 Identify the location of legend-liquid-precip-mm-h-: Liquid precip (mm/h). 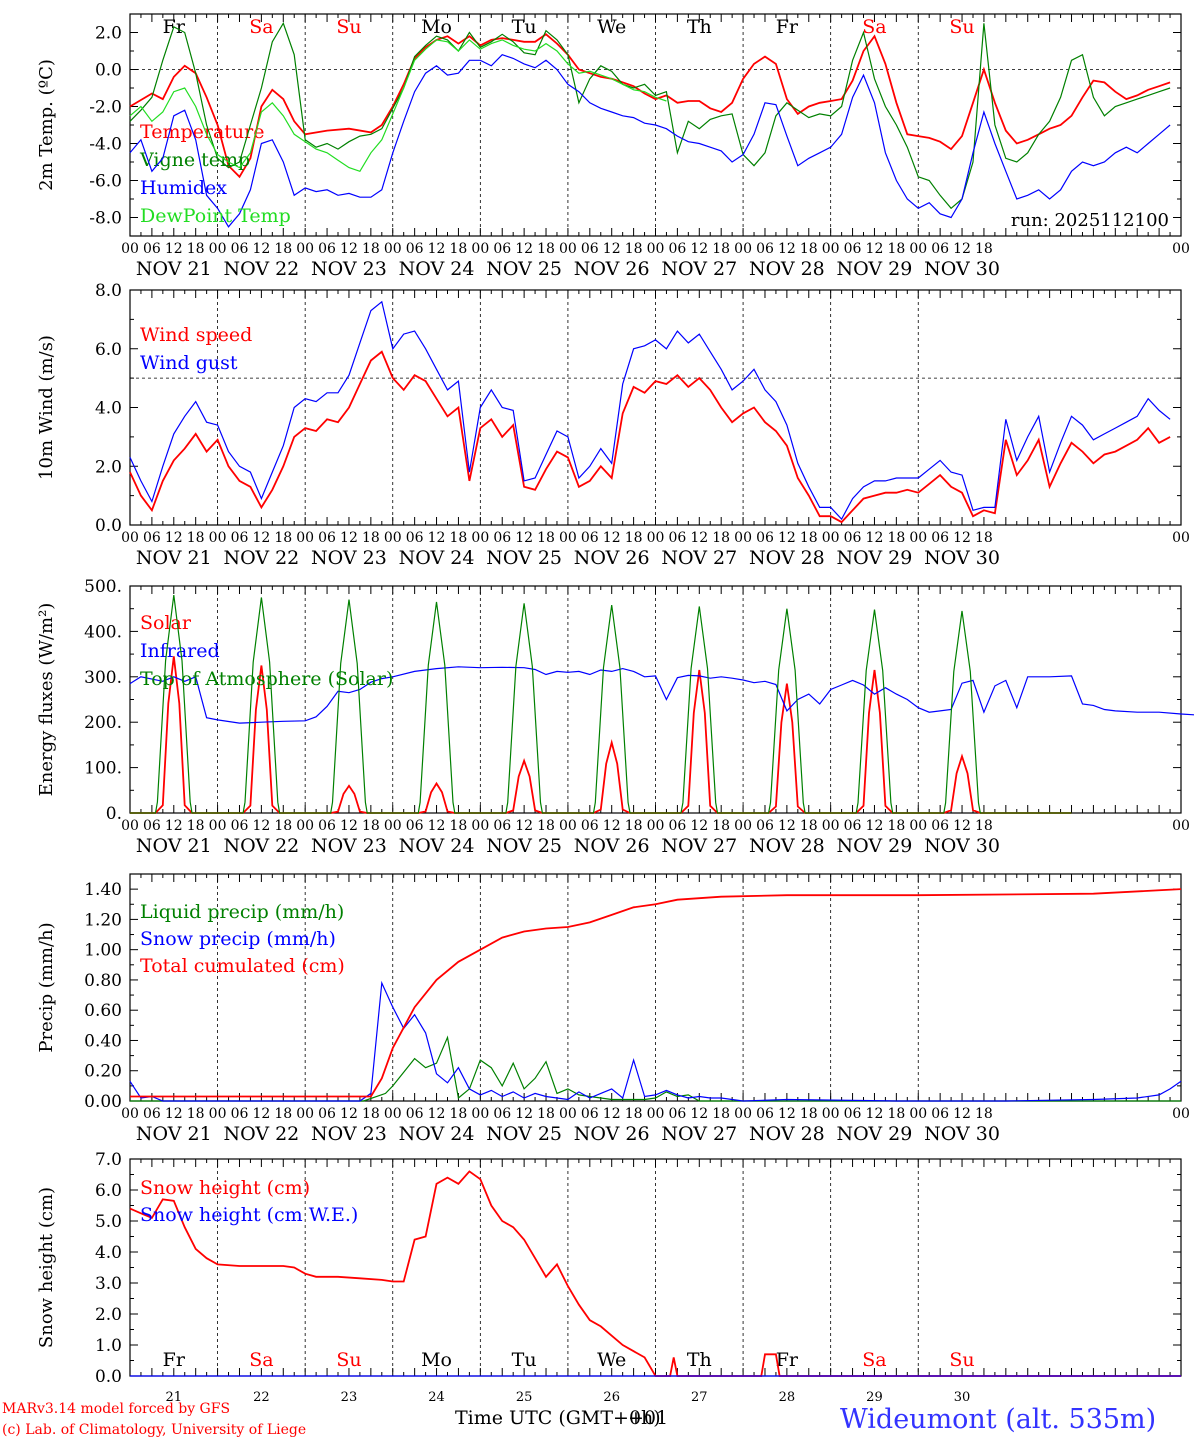
(242, 912).